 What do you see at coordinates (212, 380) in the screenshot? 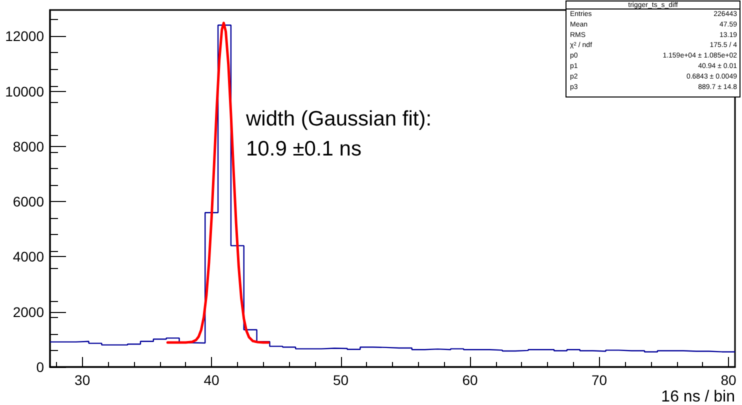
I see `x-tick-label: 40` at bounding box center [212, 380].